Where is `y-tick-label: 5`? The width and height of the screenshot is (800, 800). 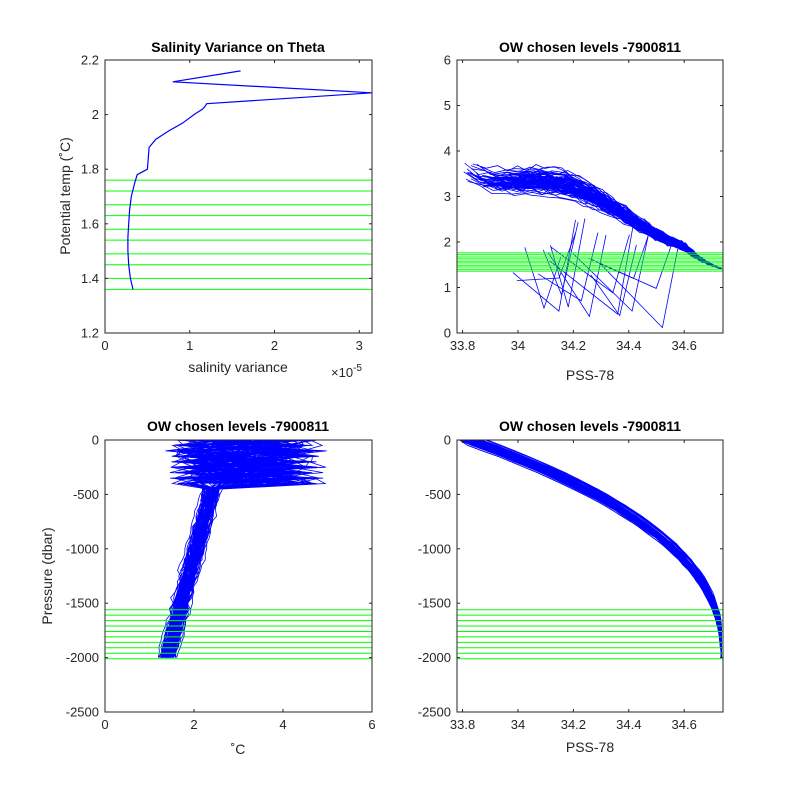
y-tick-label: 5 is located at coordinates (447, 105).